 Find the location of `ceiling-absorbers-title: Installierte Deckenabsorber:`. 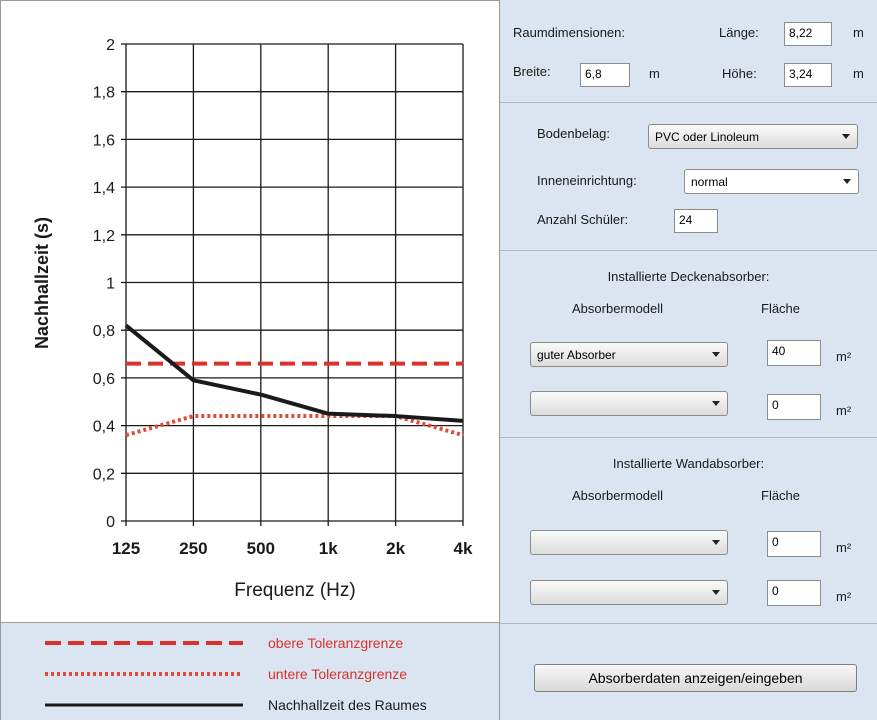

ceiling-absorbers-title: Installierte Deckenabsorber: is located at coordinates (688, 276).